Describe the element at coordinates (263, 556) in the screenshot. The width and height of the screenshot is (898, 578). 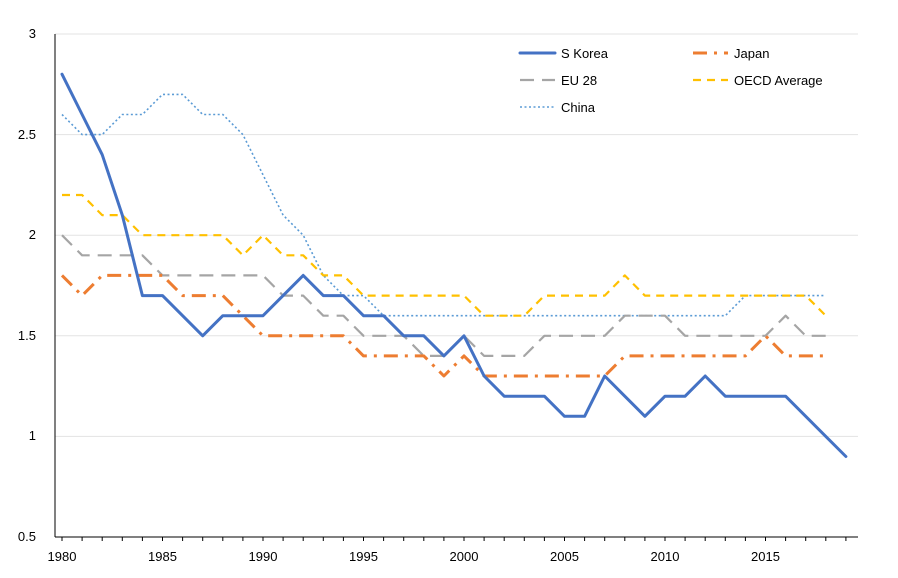
I see `x-tick-label: 1990` at that location.